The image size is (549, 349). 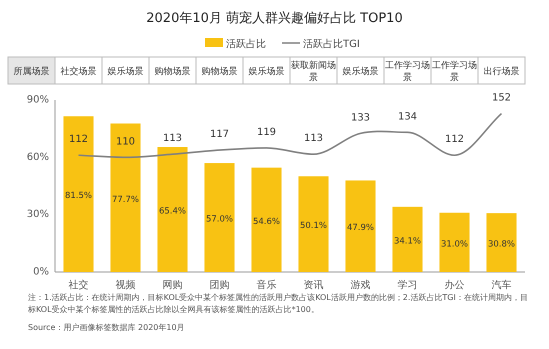 I want to click on data-label: 134, so click(x=408, y=116).